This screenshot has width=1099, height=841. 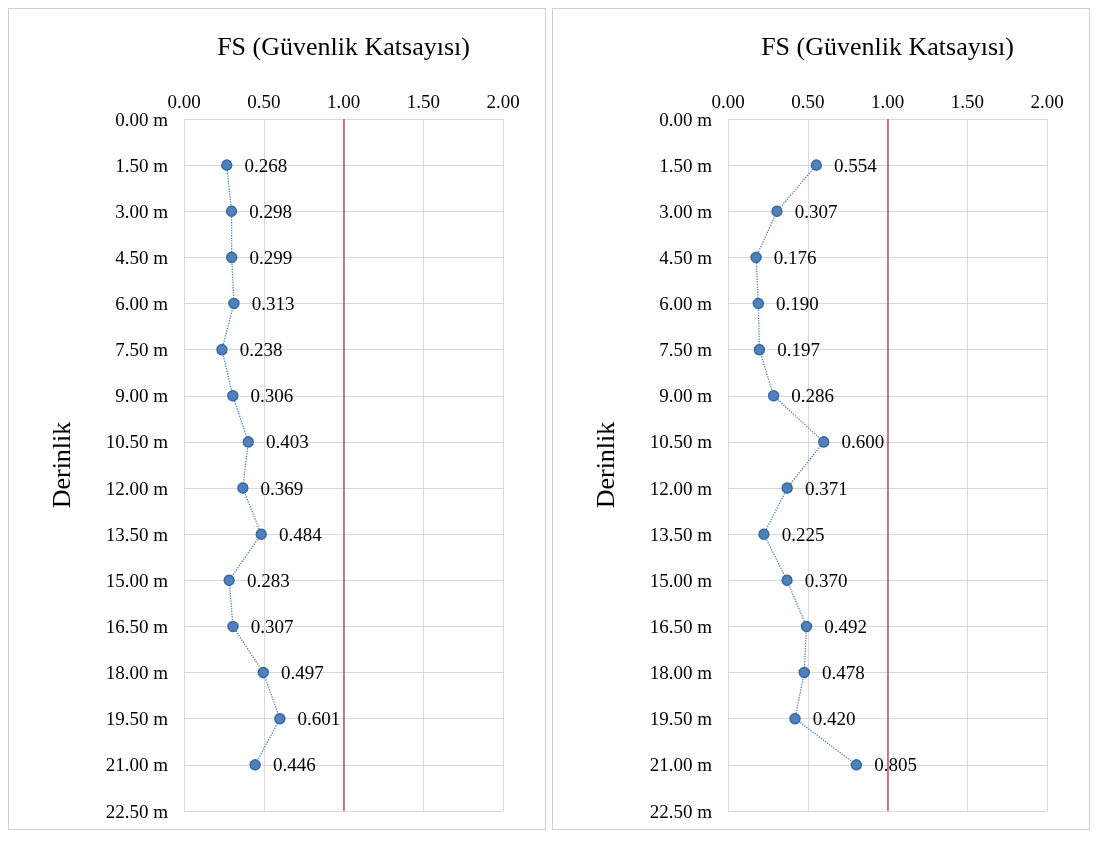 What do you see at coordinates (282, 488) in the screenshot?
I see `data-label: 0.369` at bounding box center [282, 488].